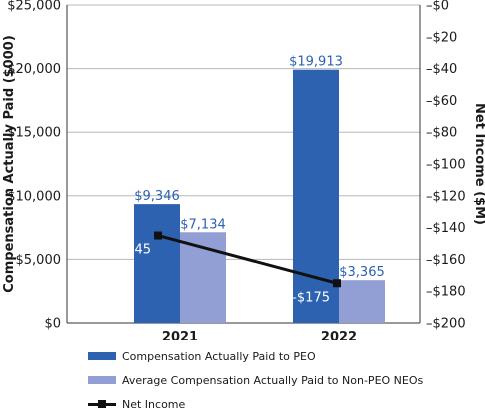 The height and width of the screenshot is (418, 485). Describe the element at coordinates (52, 324) in the screenshot. I see `y-tick-left: $0` at that location.